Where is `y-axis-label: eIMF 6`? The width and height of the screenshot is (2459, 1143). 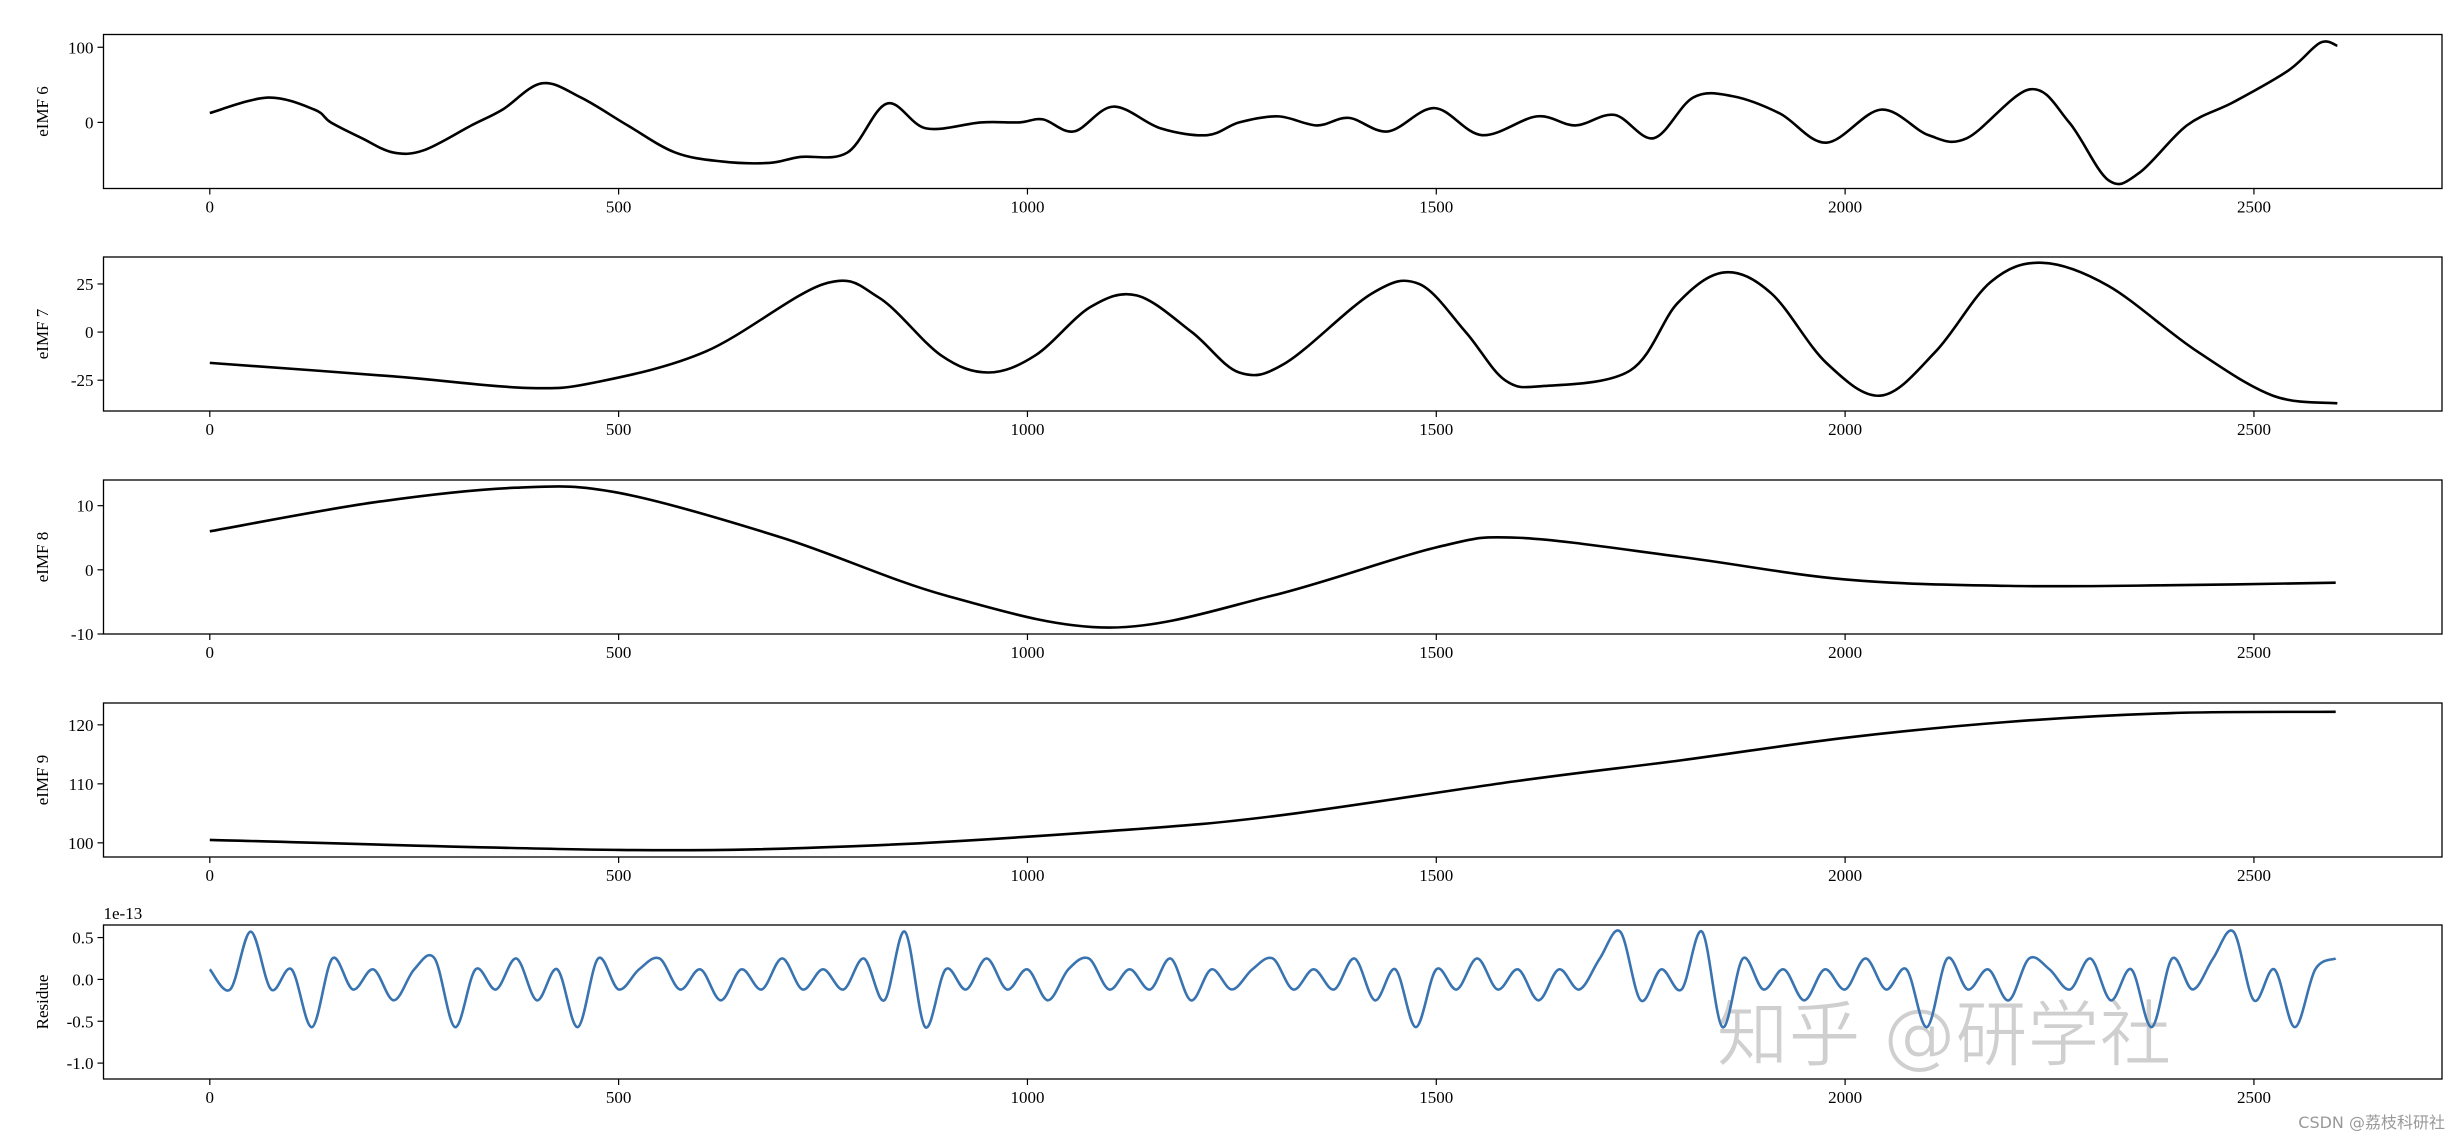
y-axis-label: eIMF 6 is located at coordinates (42, 111).